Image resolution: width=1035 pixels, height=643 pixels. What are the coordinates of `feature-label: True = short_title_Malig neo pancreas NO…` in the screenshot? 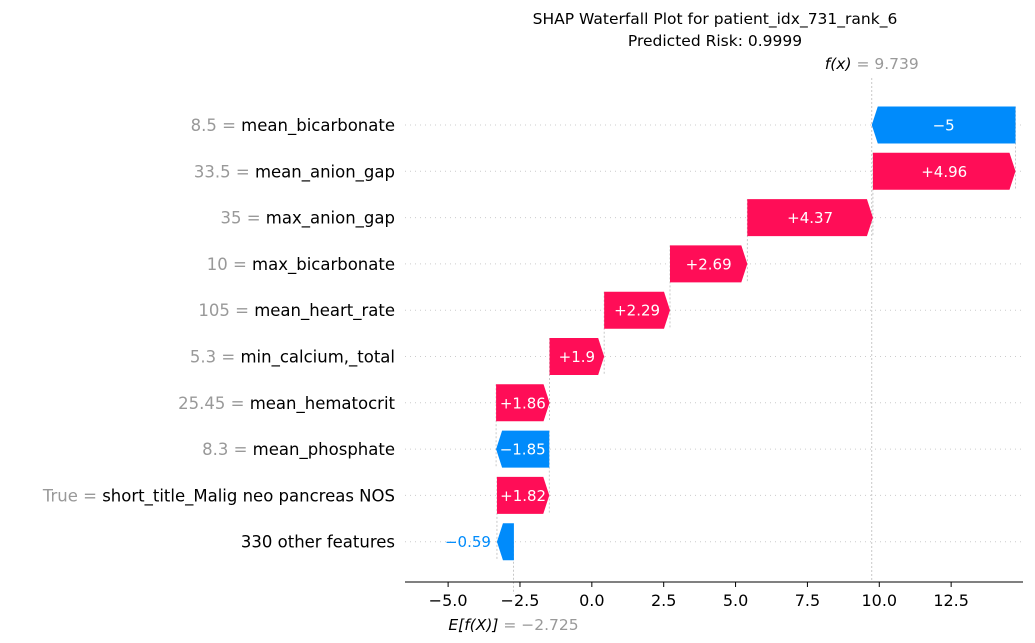 It's located at (218, 496).